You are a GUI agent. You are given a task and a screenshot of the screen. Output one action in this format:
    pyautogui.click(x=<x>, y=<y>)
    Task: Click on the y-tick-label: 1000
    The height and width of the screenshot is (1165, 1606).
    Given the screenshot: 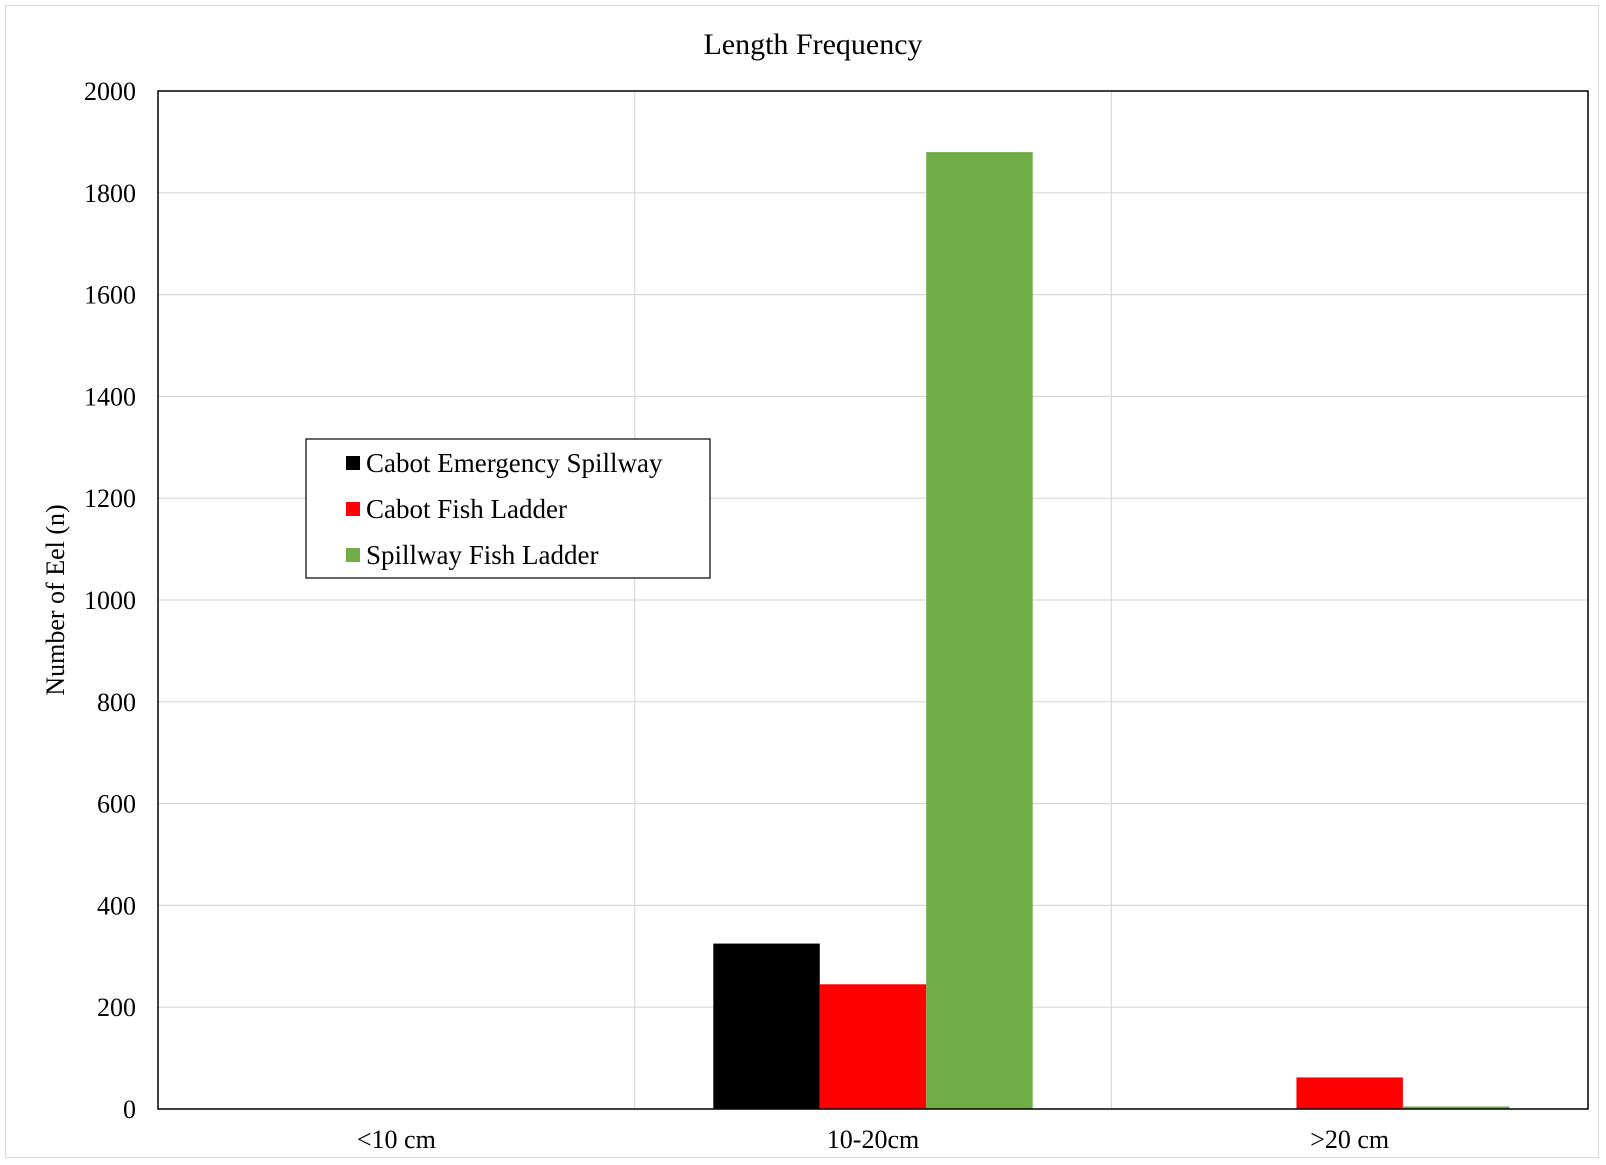 What is the action you would take?
    pyautogui.click(x=110, y=600)
    